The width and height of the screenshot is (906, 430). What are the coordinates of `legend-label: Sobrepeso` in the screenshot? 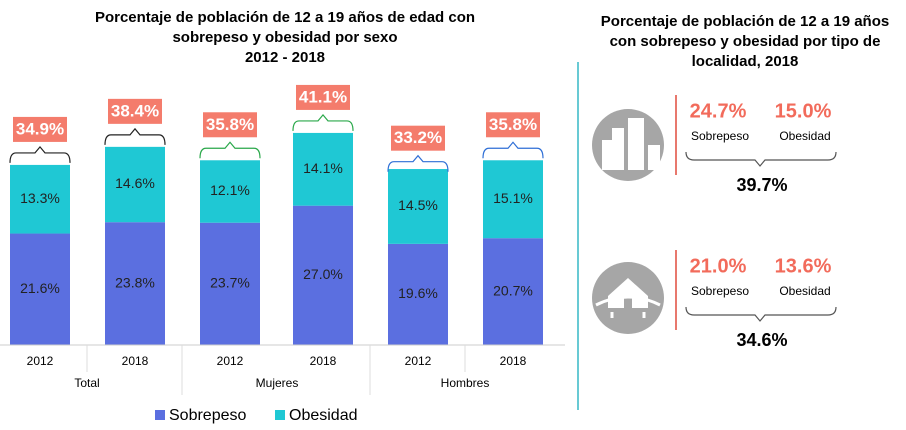 It's located at (207, 415).